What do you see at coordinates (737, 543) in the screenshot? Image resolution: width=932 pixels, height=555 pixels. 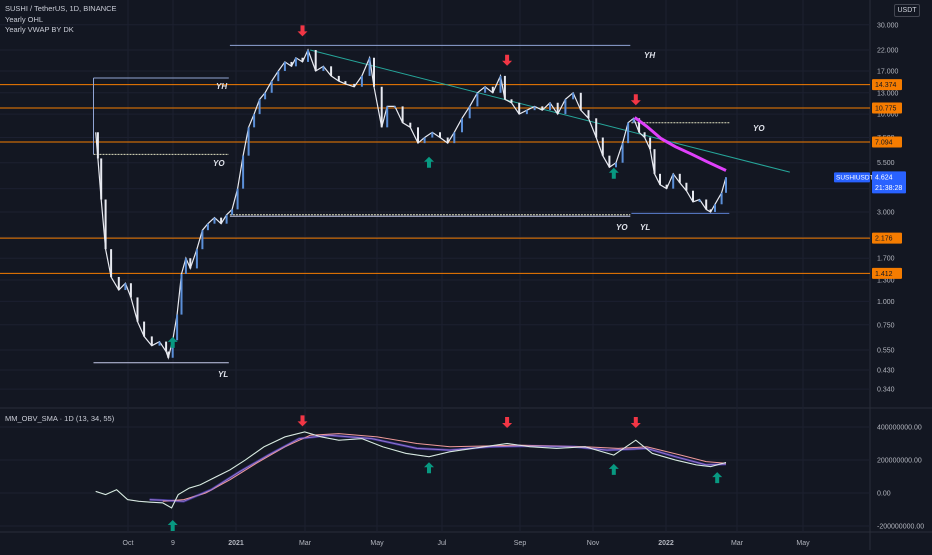 I see `x-tick-label: Mar` at bounding box center [737, 543].